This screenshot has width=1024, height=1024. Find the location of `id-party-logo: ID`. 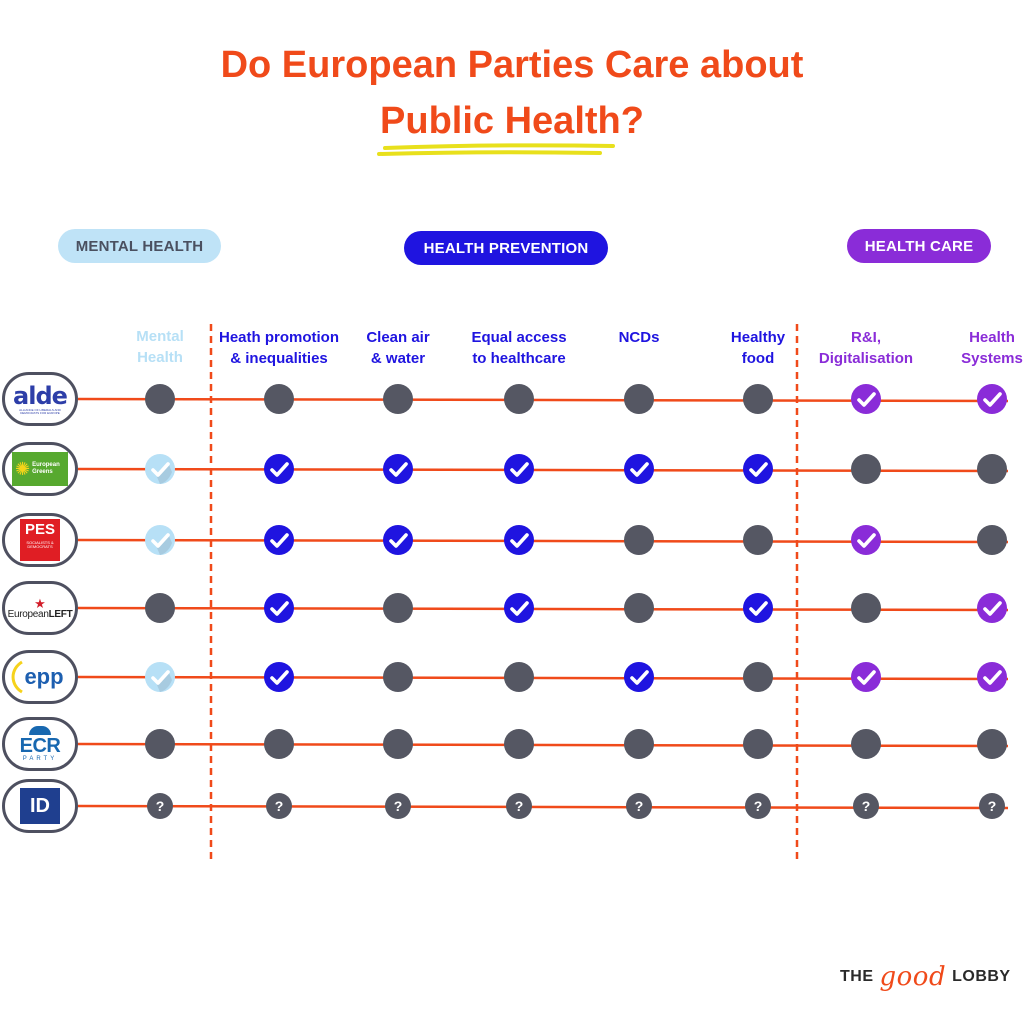

id-party-logo: ID is located at coordinates (40, 806).